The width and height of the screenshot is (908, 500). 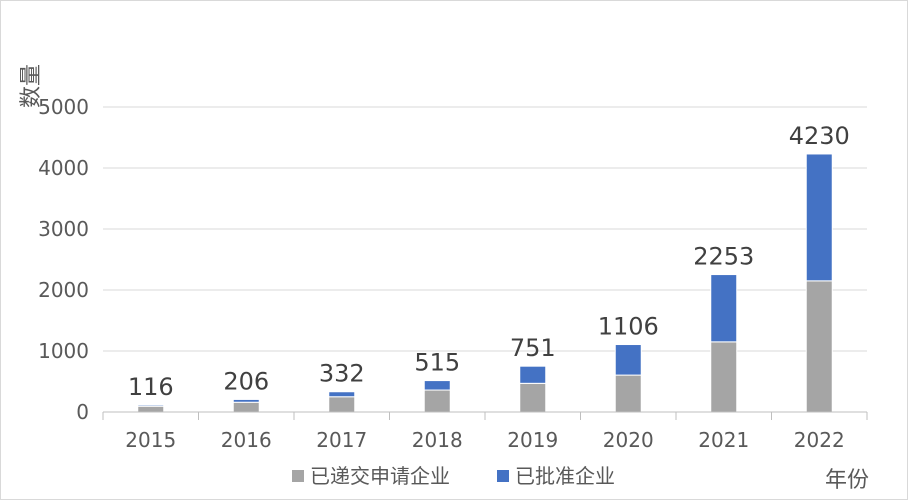 I want to click on total-data-label: 206, so click(x=246, y=381).